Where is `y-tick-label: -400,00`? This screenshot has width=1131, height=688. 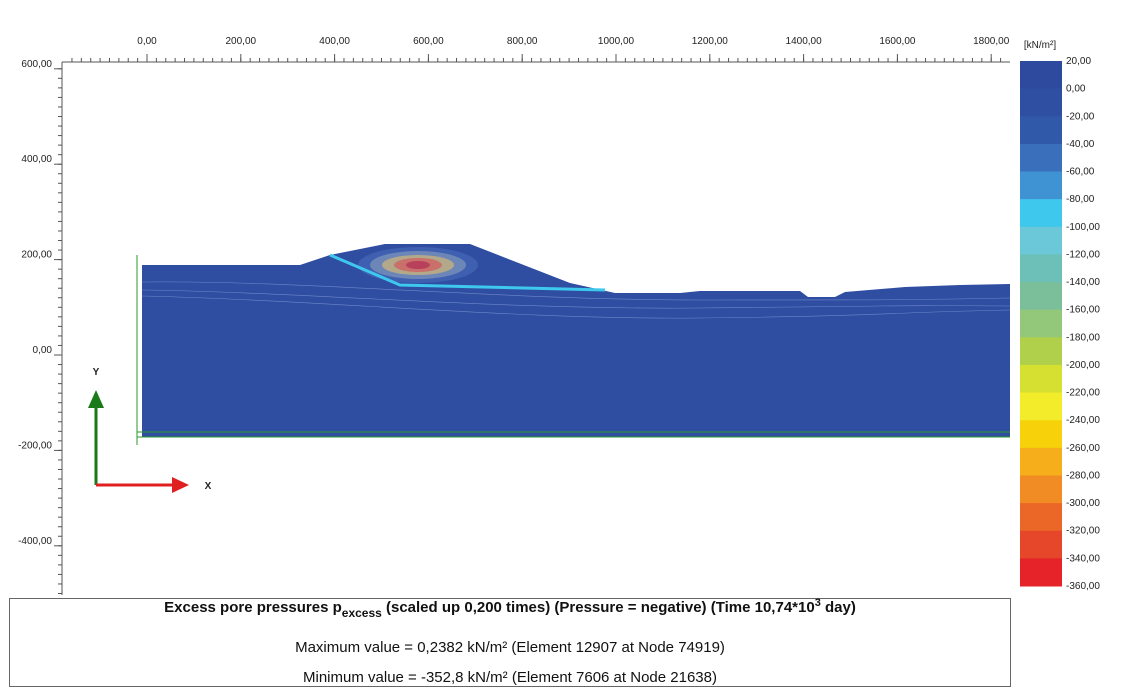
y-tick-label: -400,00 is located at coordinates (35, 541).